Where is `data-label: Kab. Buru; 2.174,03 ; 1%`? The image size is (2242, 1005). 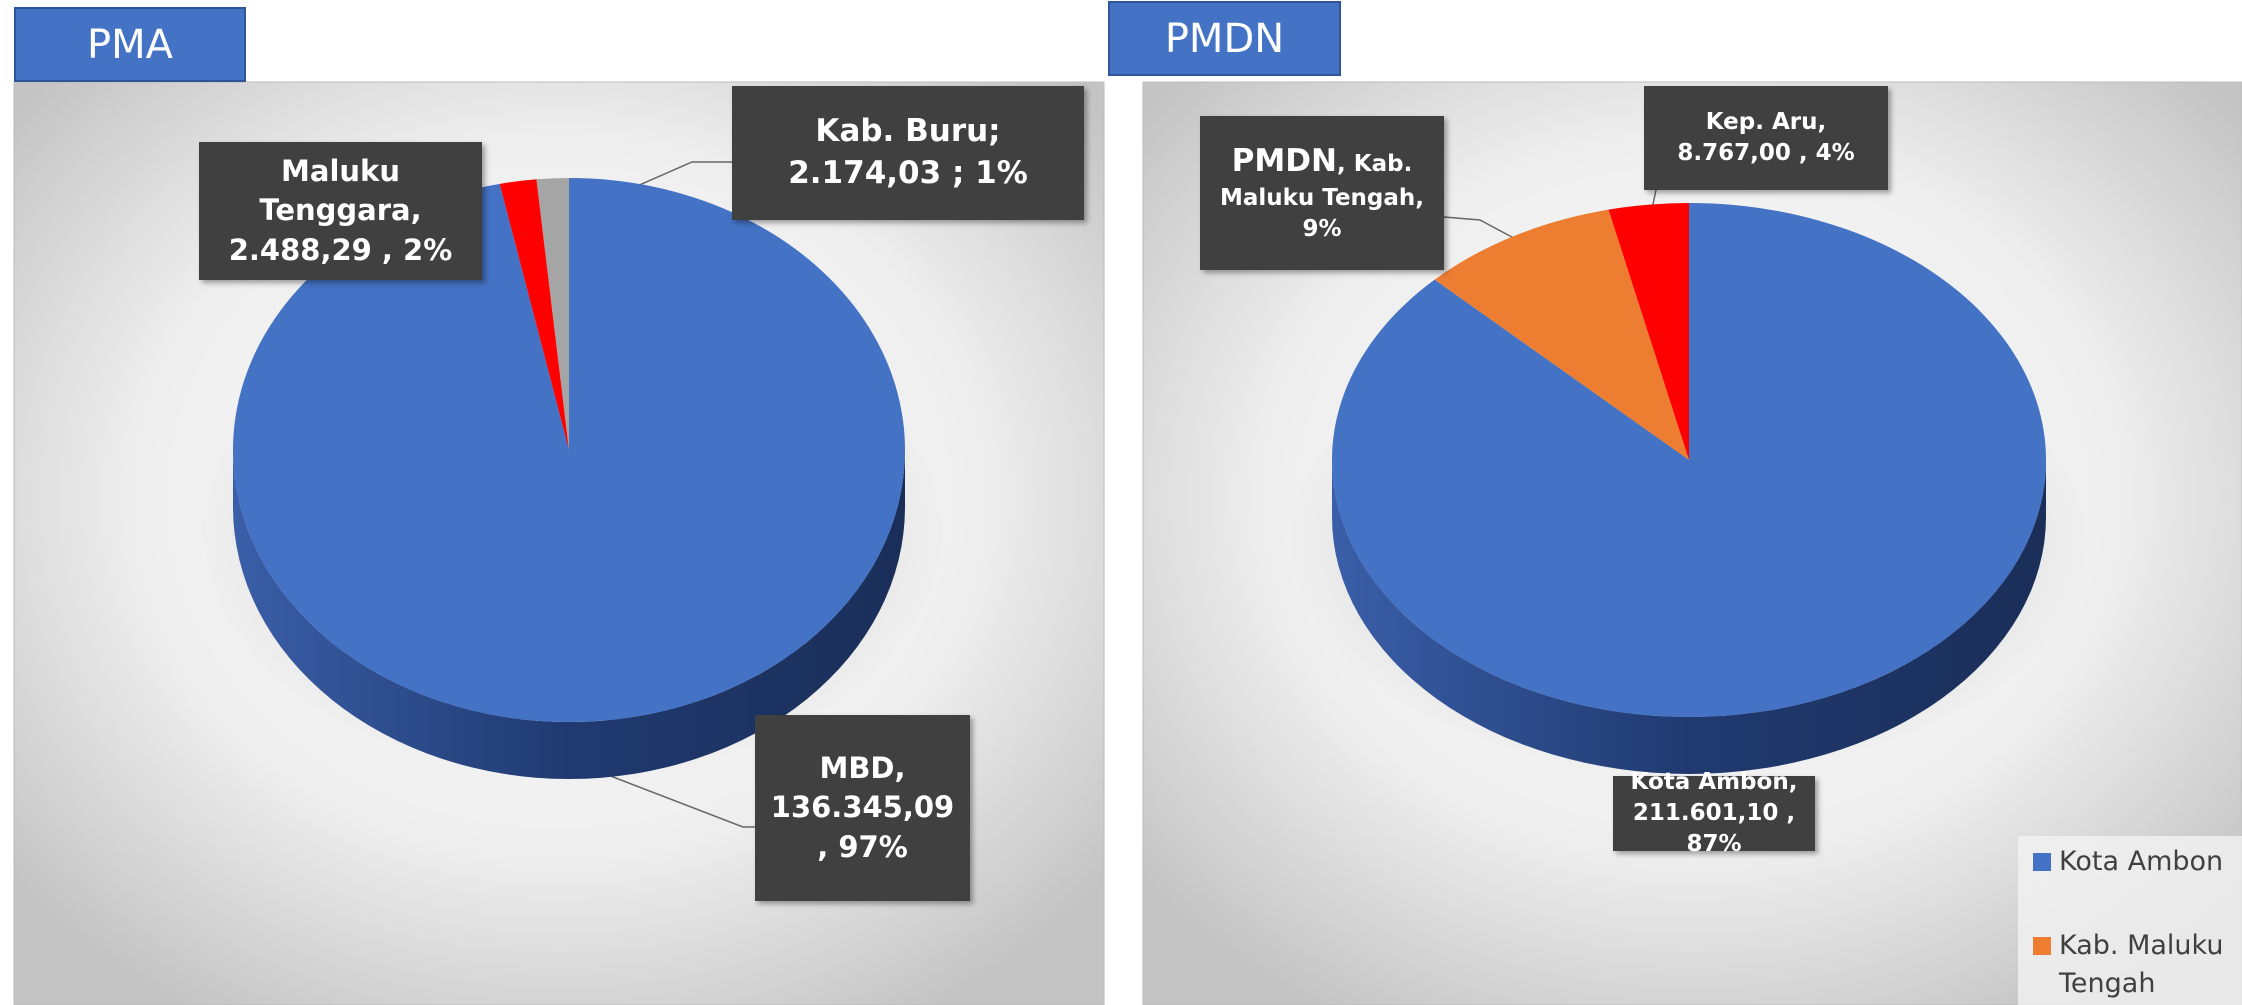
data-label: Kab. Buru; 2.174,03 ; 1% is located at coordinates (908, 153).